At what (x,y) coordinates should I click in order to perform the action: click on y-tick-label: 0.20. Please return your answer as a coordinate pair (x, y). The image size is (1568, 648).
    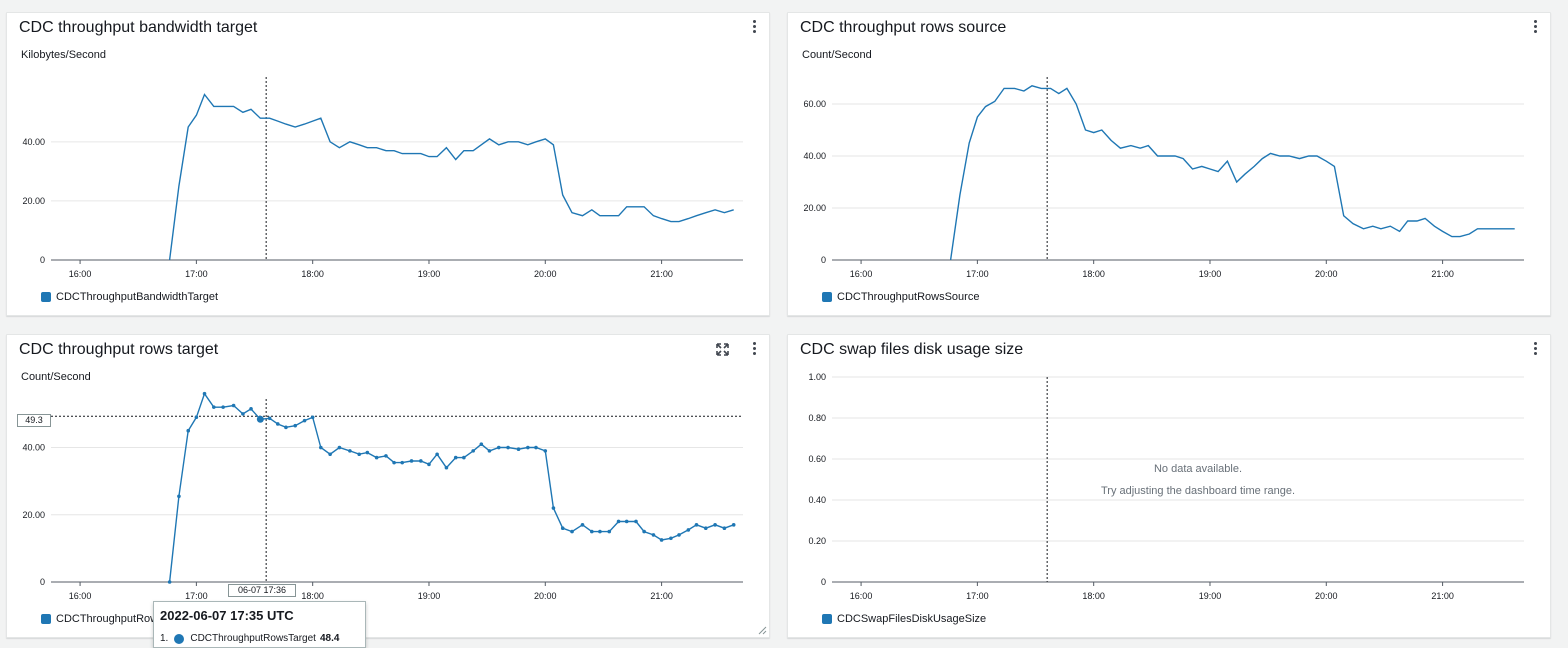
    Looking at the image, I should click on (817, 541).